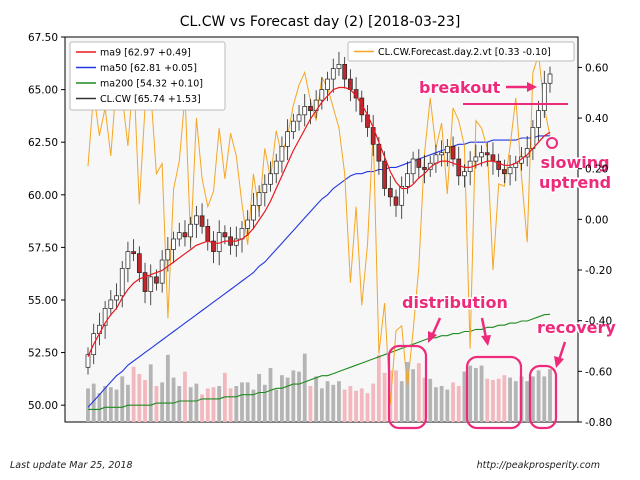  I want to click on y-left-tick-label: 62.50, so click(43, 143).